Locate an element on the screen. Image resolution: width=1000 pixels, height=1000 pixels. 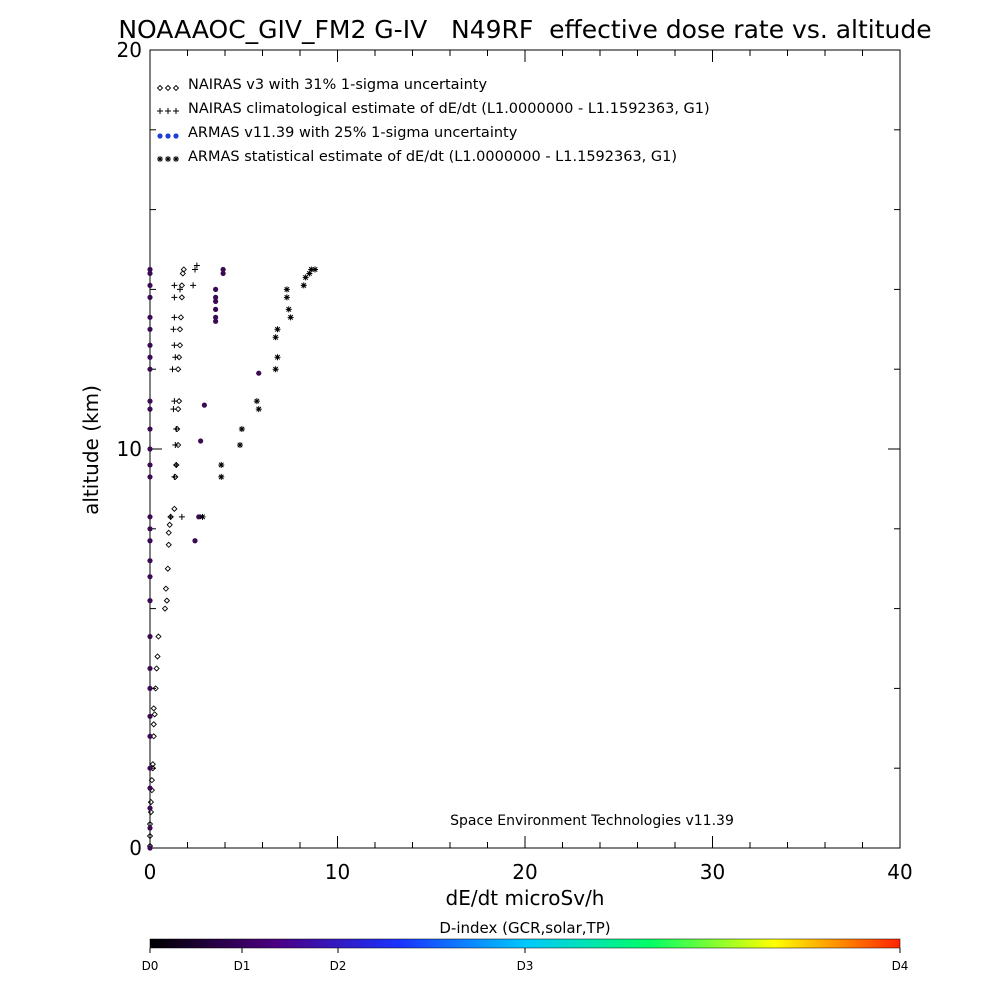
legend-entry: NAIRAS v3 with 31% 1-sigma uncertainty is located at coordinates (321, 85).